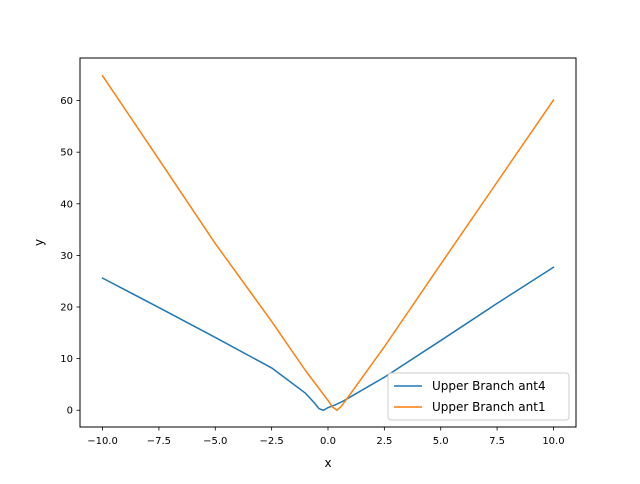 The height and width of the screenshot is (484, 640). Describe the element at coordinates (215, 441) in the screenshot. I see `x-tick-label: −5.0` at that location.